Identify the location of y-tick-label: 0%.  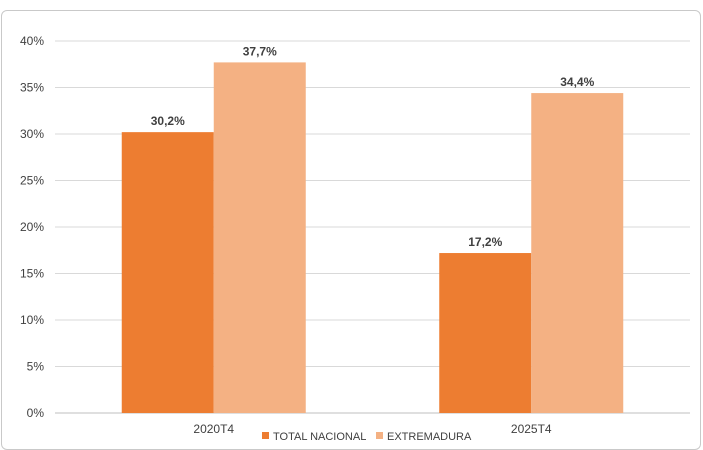
(36, 413).